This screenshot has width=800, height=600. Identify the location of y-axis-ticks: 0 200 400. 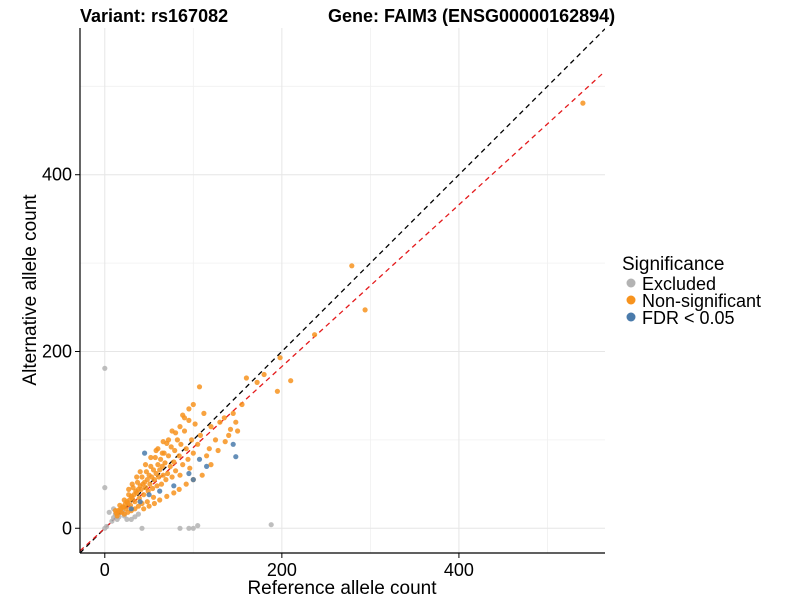
(61, 351).